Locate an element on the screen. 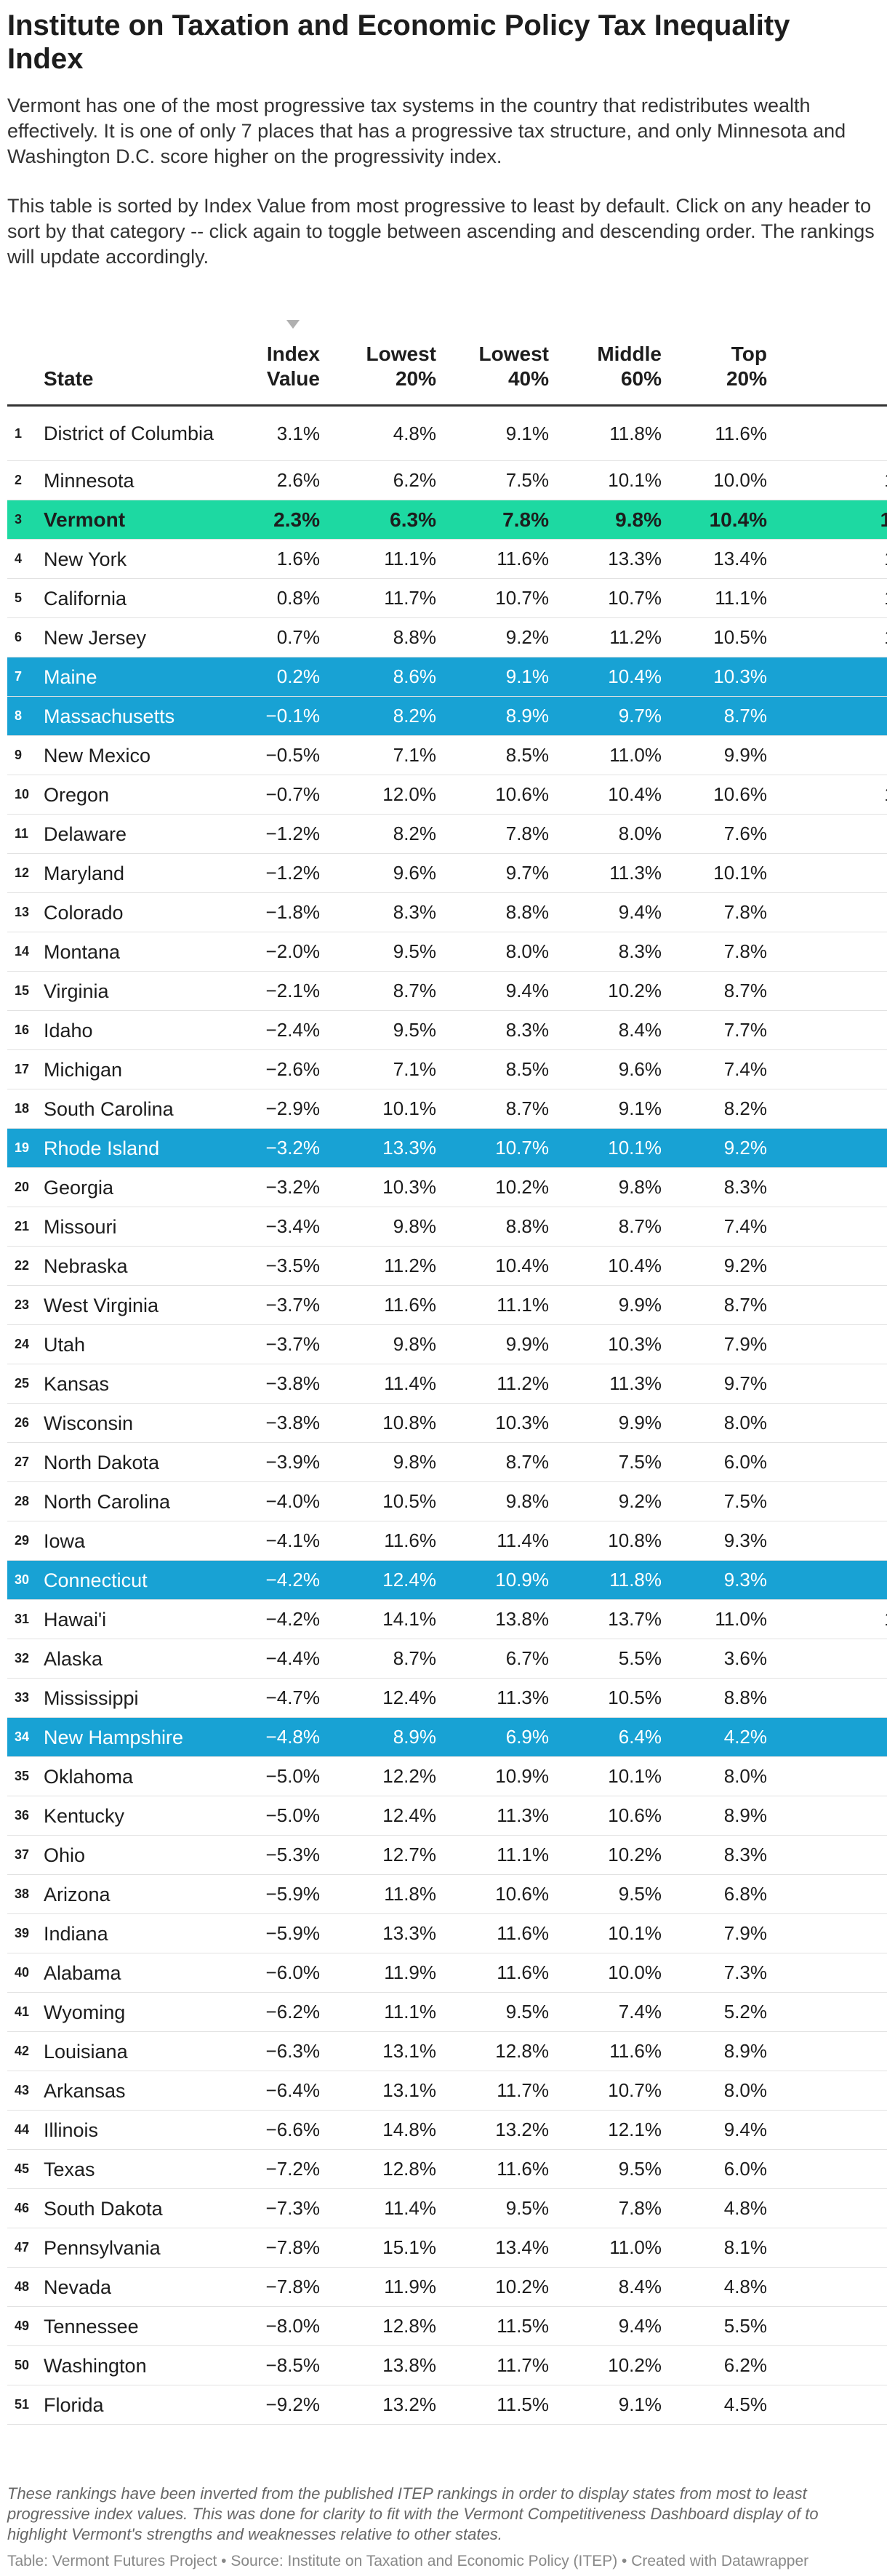 This screenshot has height=2576, width=887. top-1-cell: 11.4% is located at coordinates (830, 433).